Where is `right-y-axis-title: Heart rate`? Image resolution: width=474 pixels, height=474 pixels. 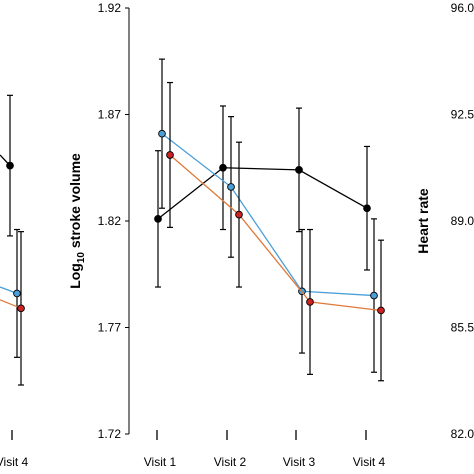
right-y-axis-title: Heart rate is located at coordinates (423, 221).